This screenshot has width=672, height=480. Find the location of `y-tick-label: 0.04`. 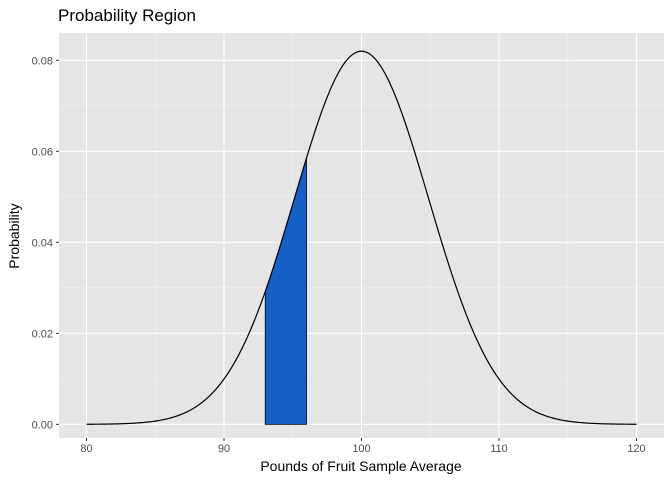

y-tick-label: 0.04 is located at coordinates (42, 243).